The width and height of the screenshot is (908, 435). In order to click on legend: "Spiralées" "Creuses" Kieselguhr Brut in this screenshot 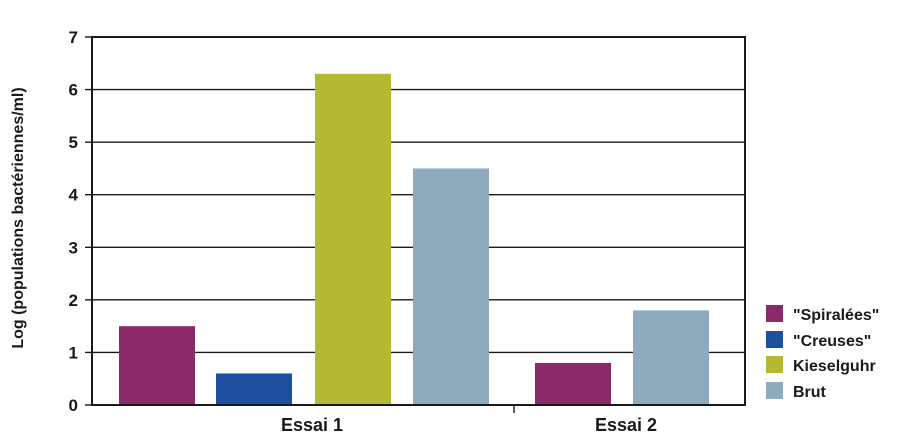, I will do `click(822, 353)`.